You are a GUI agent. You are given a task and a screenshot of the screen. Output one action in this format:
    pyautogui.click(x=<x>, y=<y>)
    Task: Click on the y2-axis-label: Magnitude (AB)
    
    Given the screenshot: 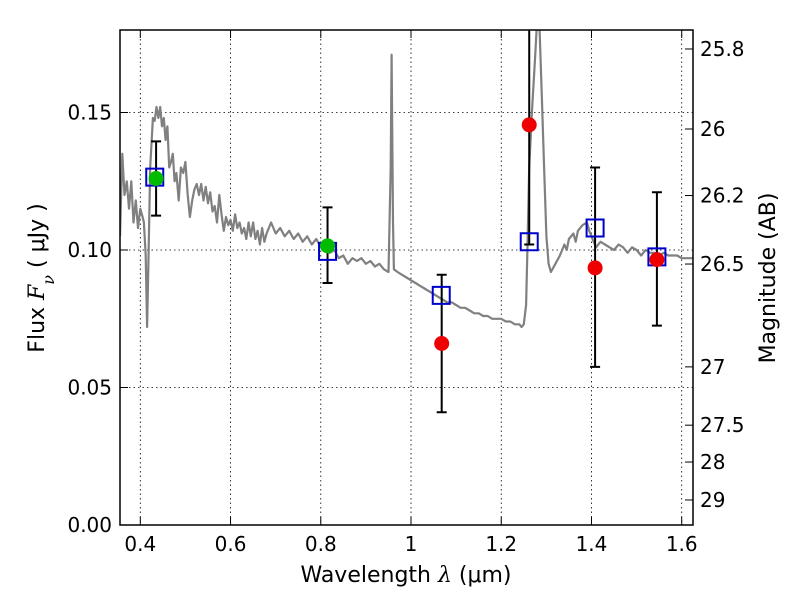 What is the action you would take?
    pyautogui.click(x=768, y=278)
    